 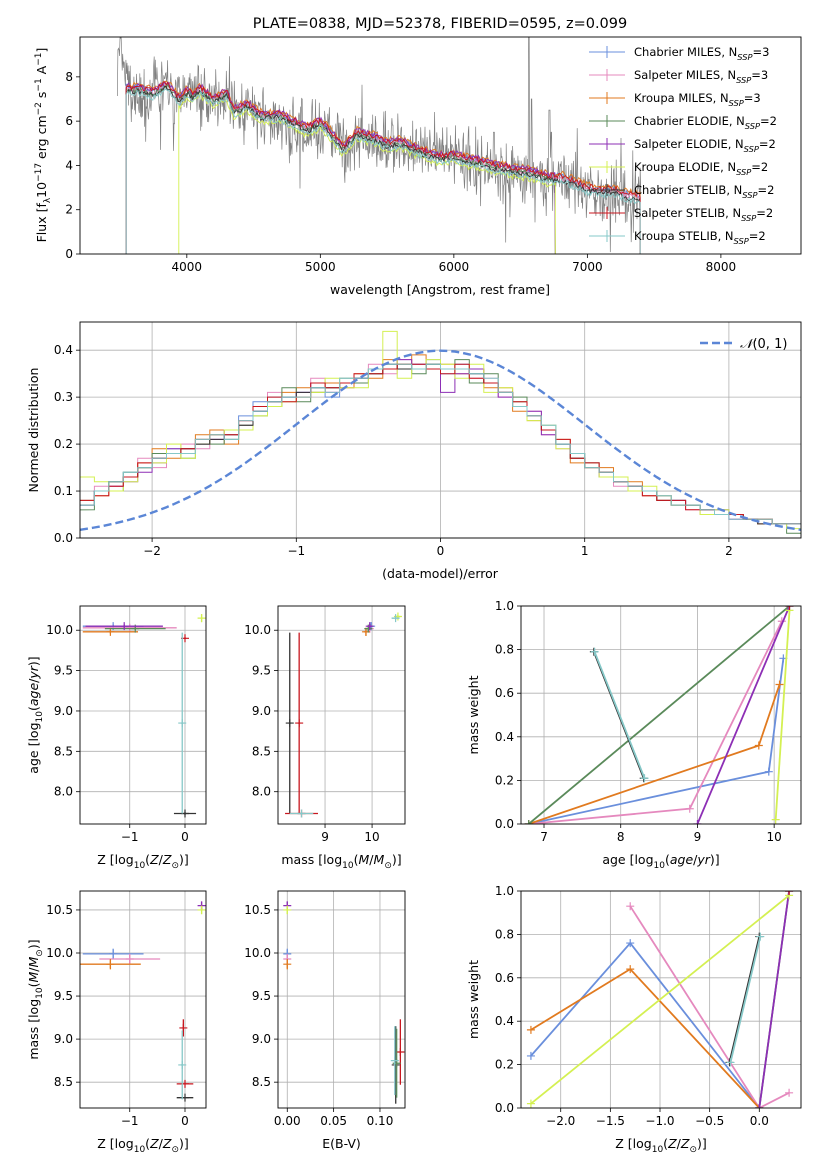 What do you see at coordinates (383, 167) in the screenshot?
I see `model-line` at bounding box center [383, 167].